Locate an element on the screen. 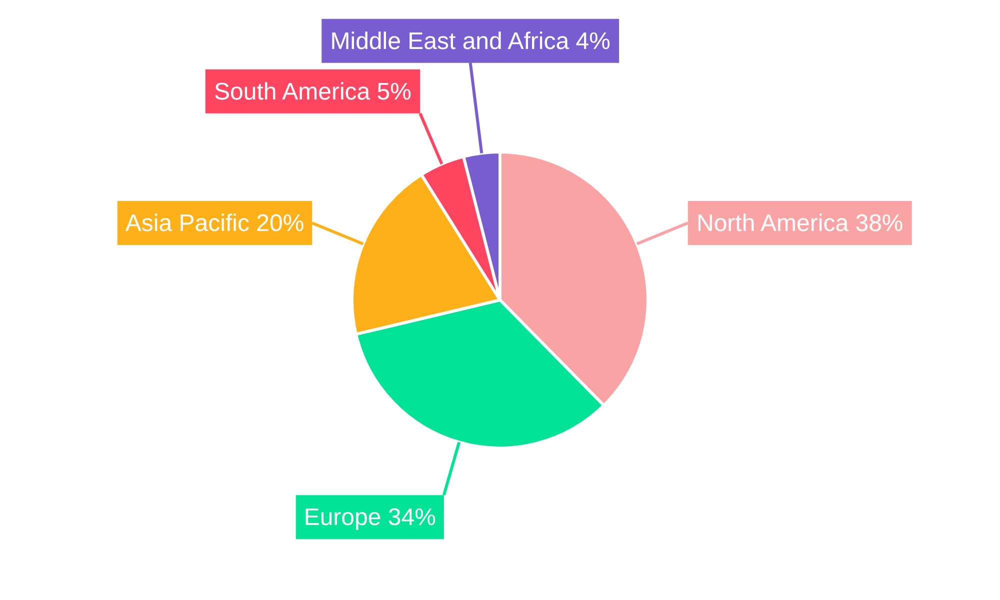 This screenshot has height=600, width=1000. slice-label: Europe 34% is located at coordinates (370, 518).